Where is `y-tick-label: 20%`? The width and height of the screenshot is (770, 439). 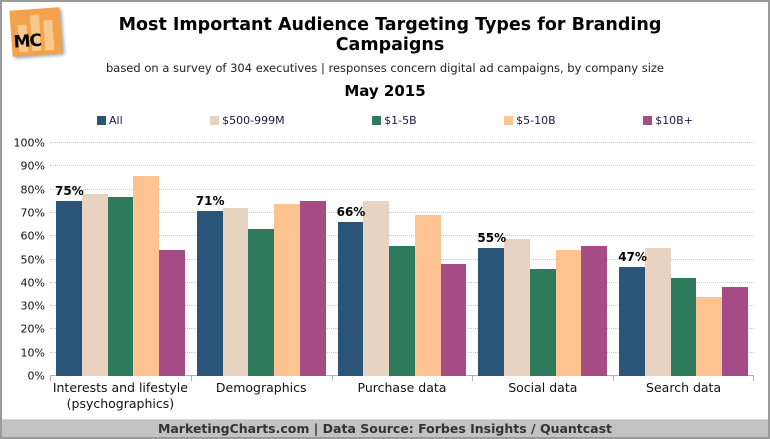 y-tick-label: 20% is located at coordinates (32, 329).